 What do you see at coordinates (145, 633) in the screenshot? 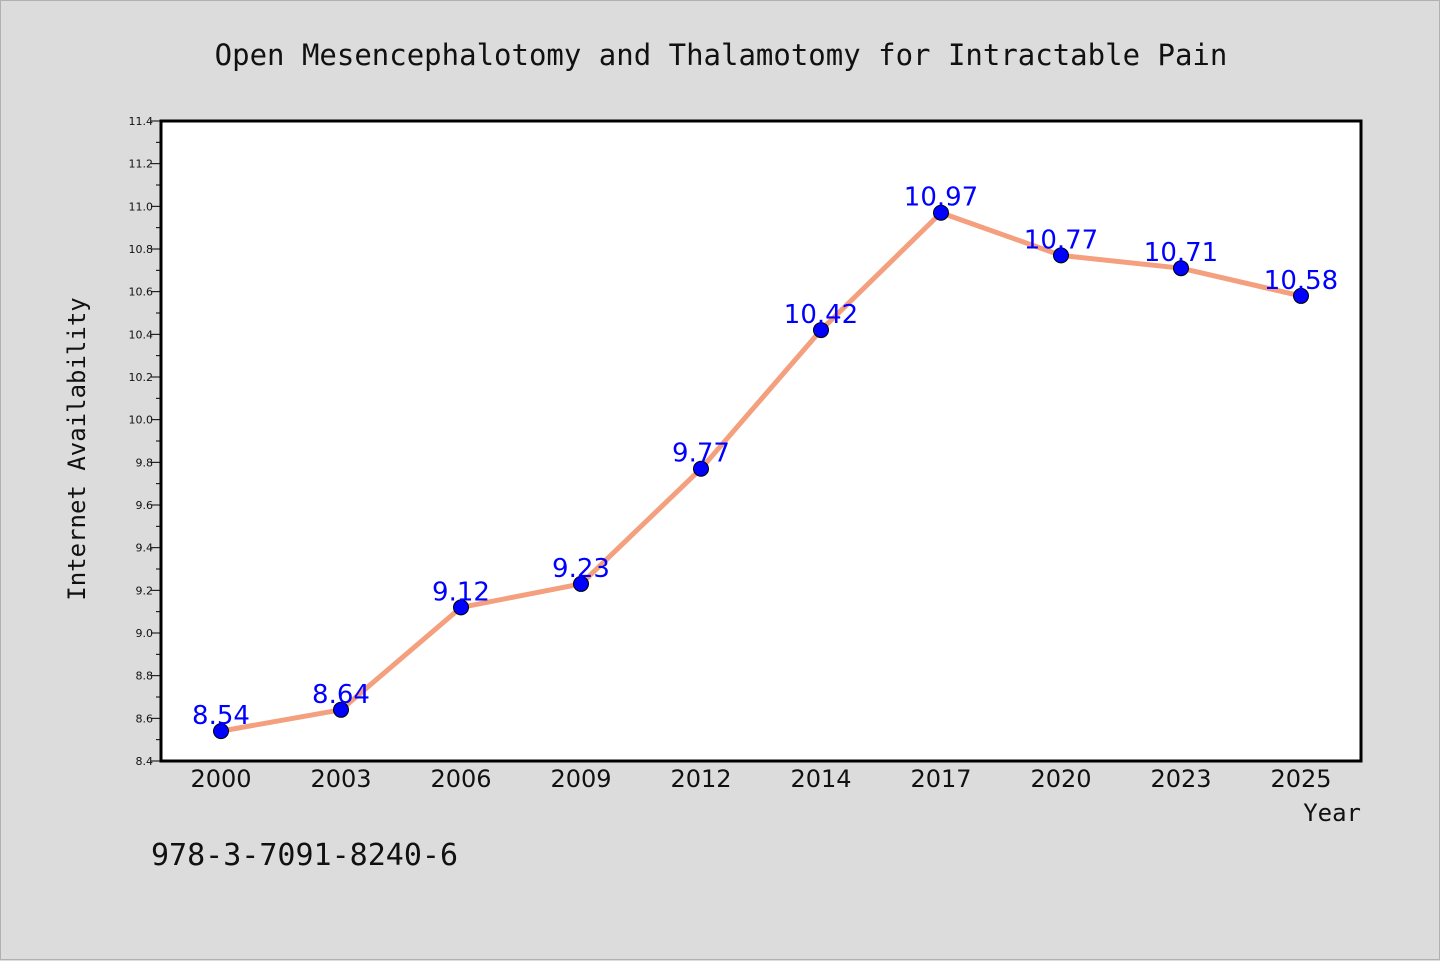
I see `y-tick-label: 9.0` at bounding box center [145, 633].